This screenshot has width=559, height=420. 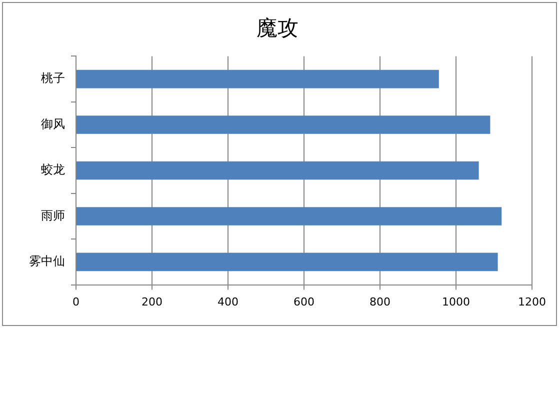 I want to click on x-tick-label: 800, so click(x=380, y=301).